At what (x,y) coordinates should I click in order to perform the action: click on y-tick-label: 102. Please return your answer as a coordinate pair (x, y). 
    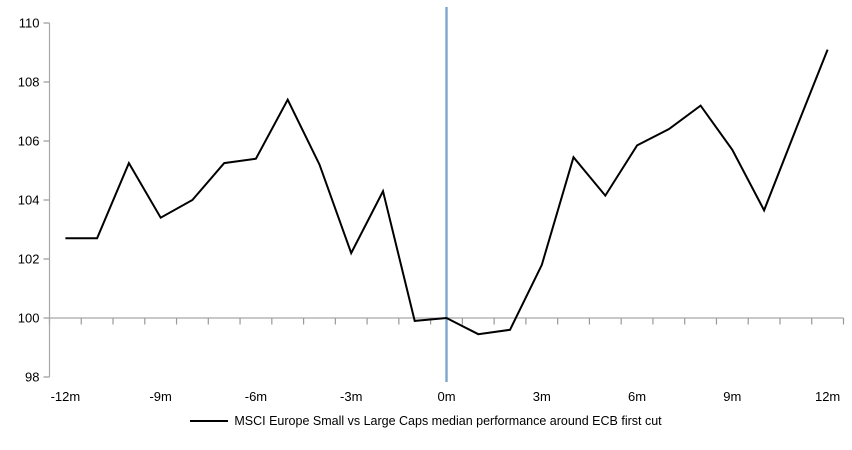
    Looking at the image, I should click on (29, 259).